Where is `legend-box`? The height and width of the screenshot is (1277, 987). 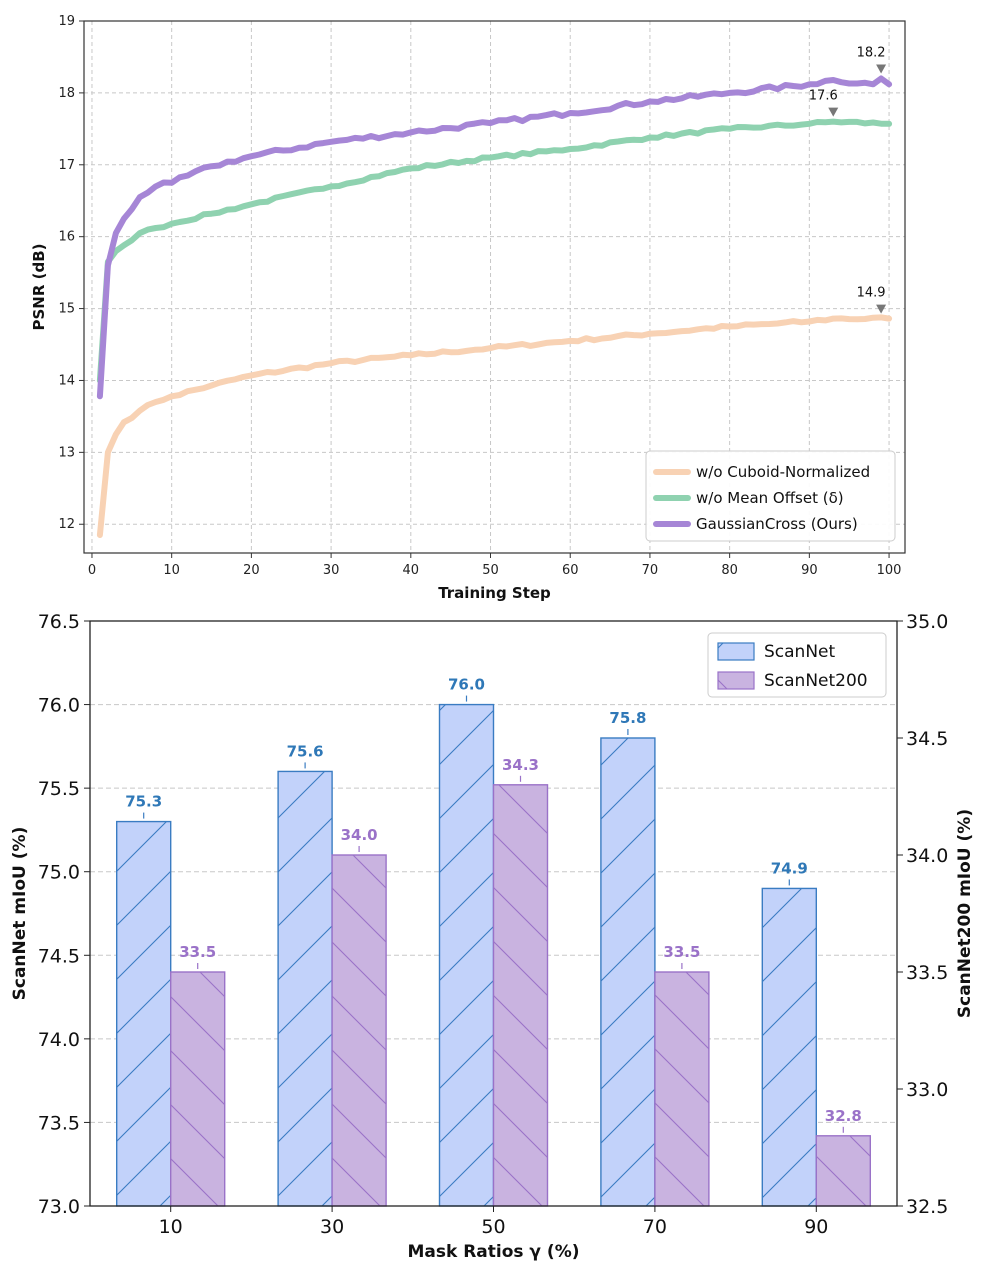
legend-box is located at coordinates (770, 496).